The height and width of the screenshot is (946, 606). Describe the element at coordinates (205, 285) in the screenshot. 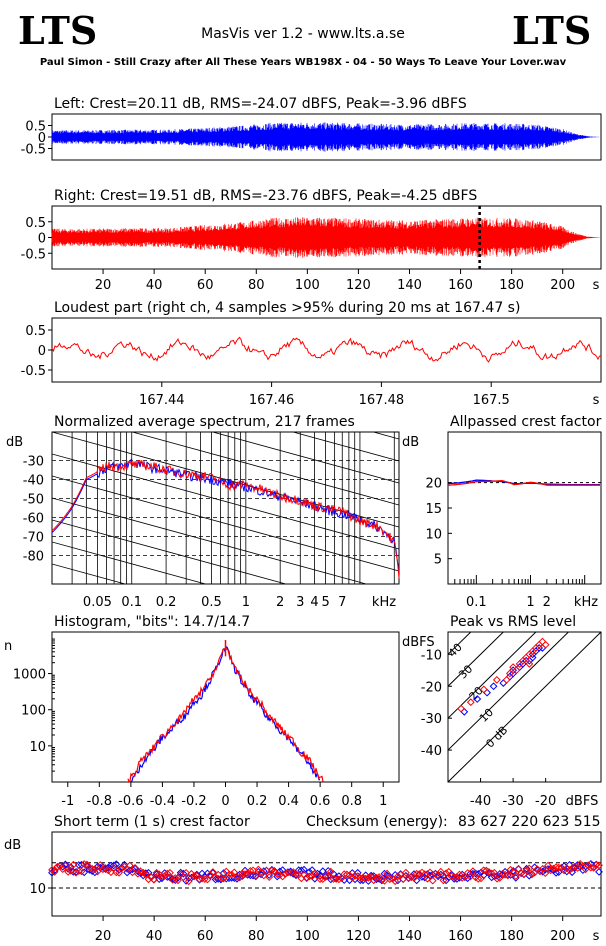

I see `x-tick-label-right: 60` at that location.